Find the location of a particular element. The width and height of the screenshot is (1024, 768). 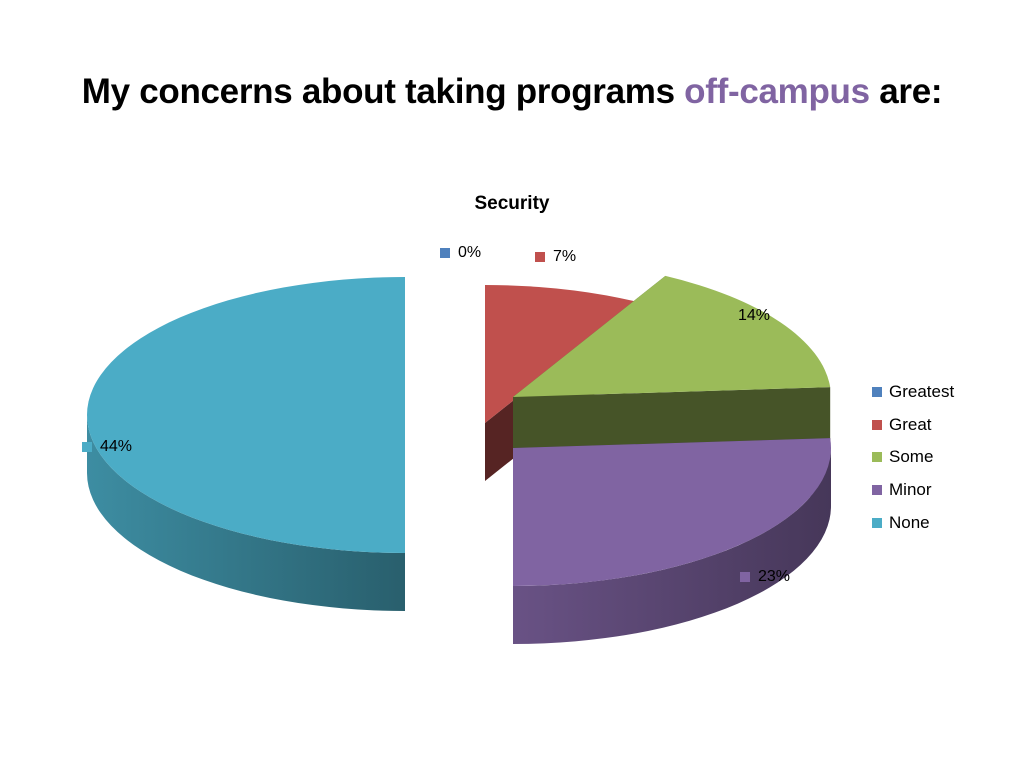

legend-item-great: Great is located at coordinates (913, 425).